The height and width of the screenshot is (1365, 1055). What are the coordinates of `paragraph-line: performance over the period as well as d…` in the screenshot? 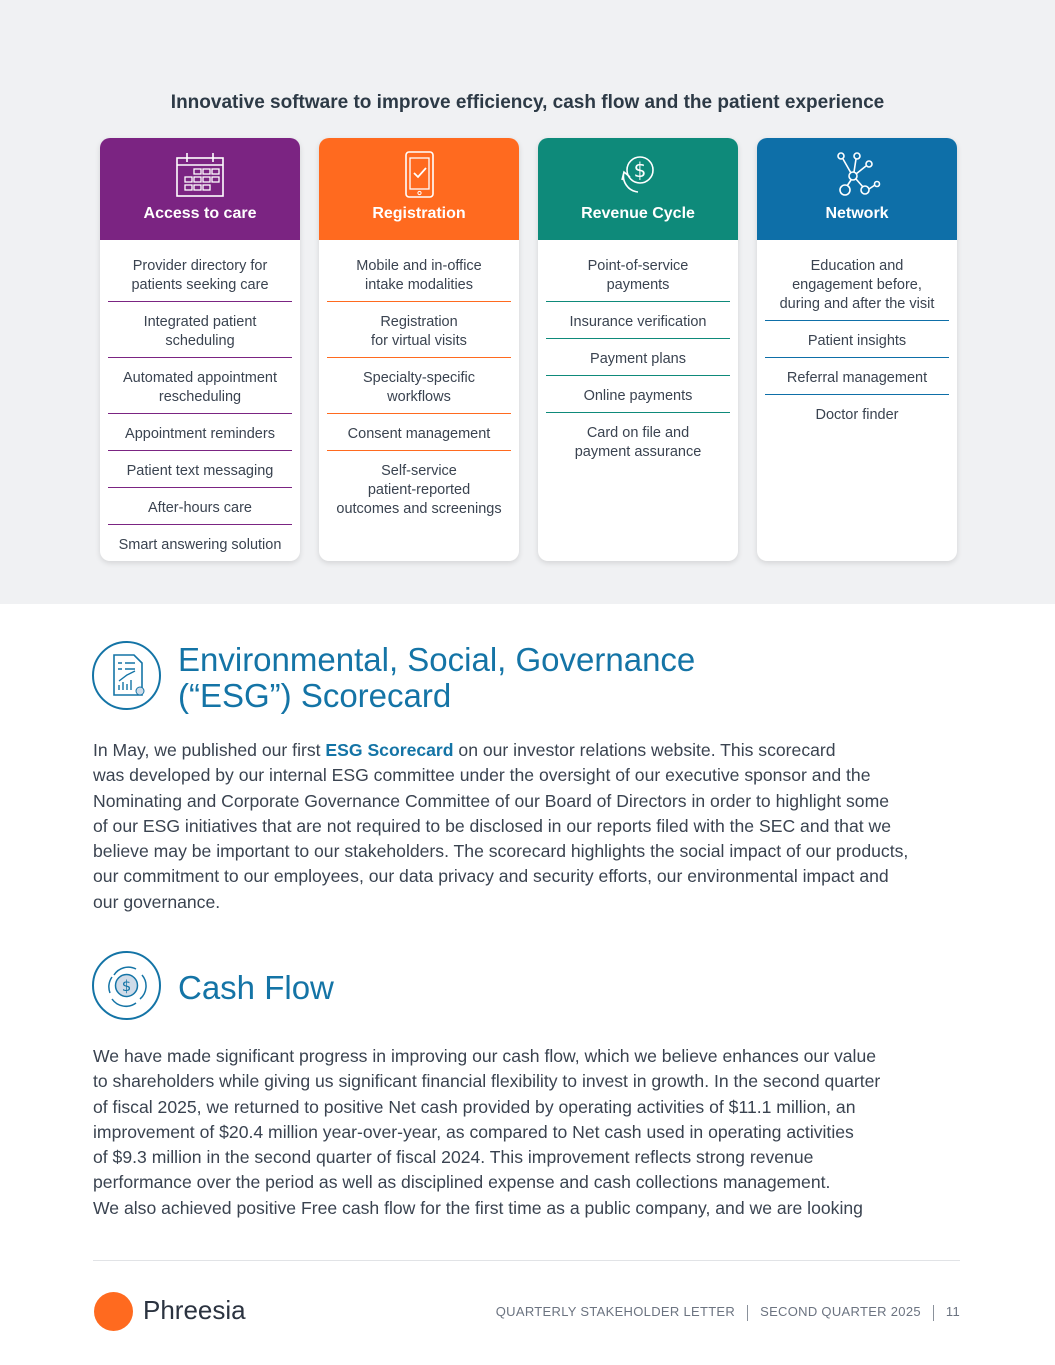 It's located at (462, 1182).